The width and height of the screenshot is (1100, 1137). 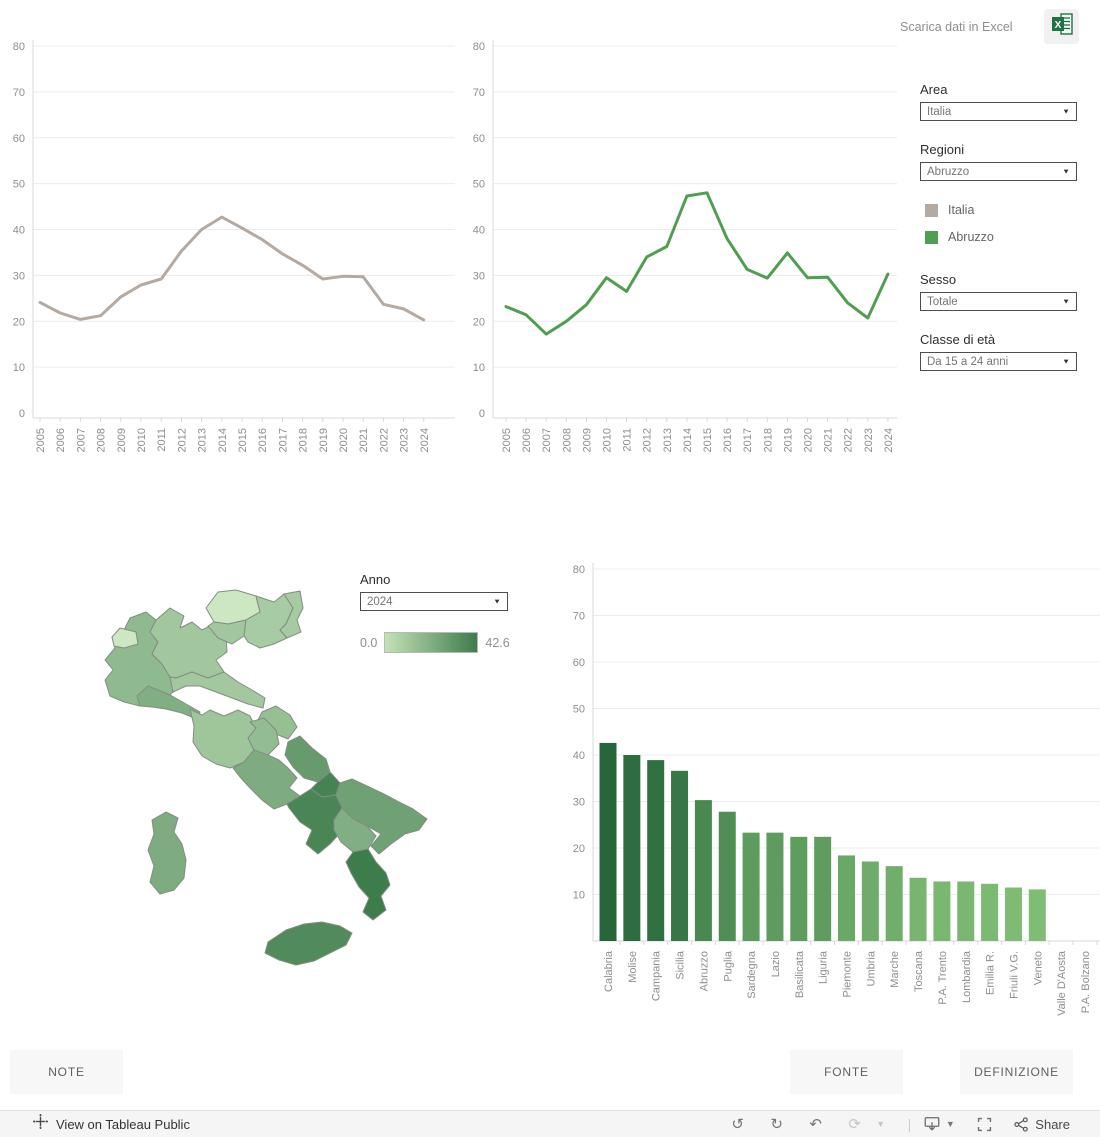 What do you see at coordinates (314, 821) in the screenshot?
I see `map-region-campania` at bounding box center [314, 821].